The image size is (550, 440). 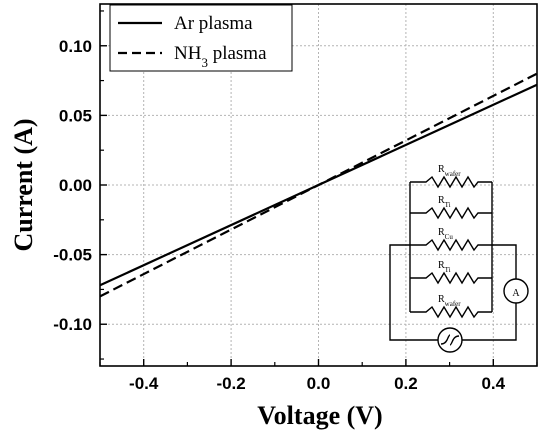 What do you see at coordinates (237, 53) in the screenshot?
I see `legend-label-nh3-rest: plasma` at bounding box center [237, 53].